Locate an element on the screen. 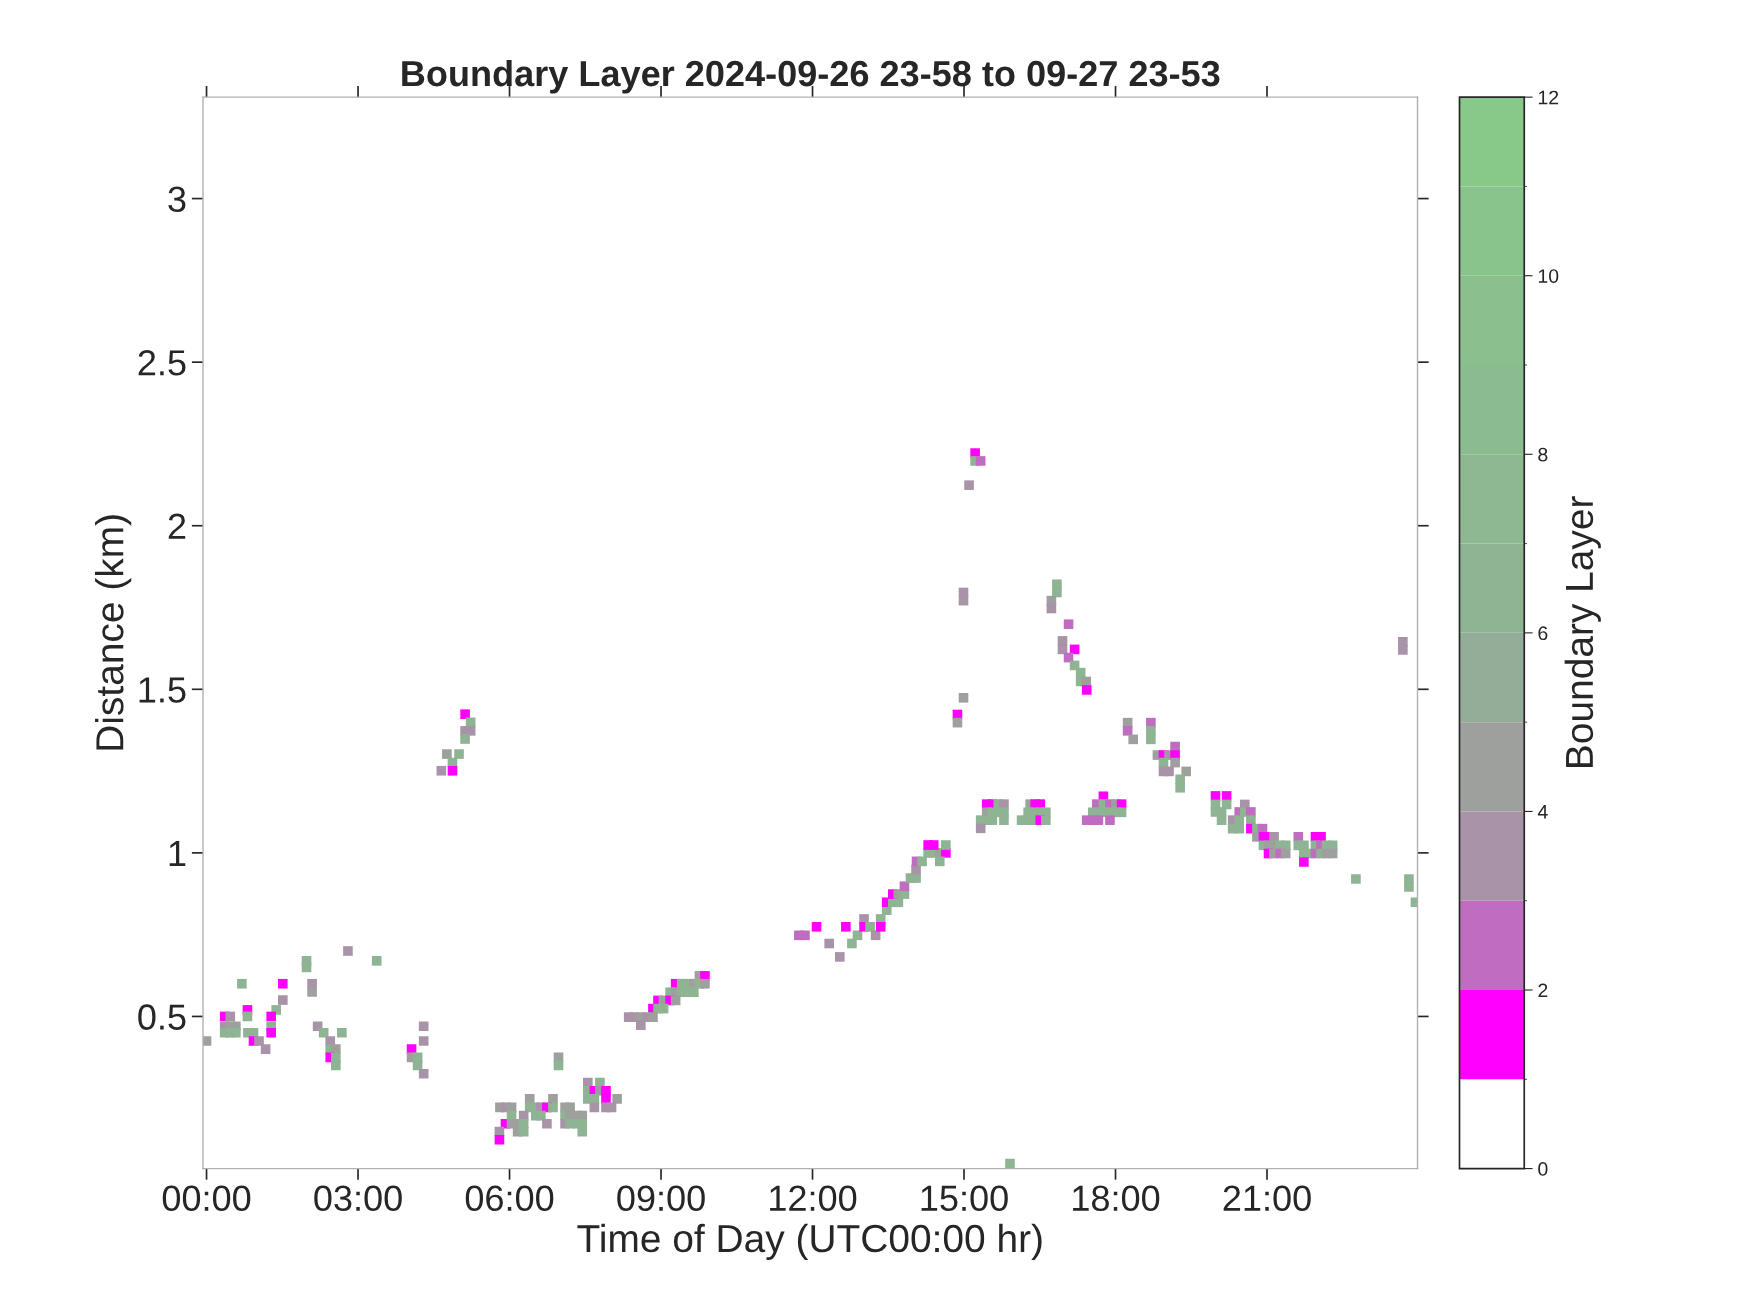 The height and width of the screenshot is (1313, 1750). x-tick-label: 18:00 is located at coordinates (1116, 1198).